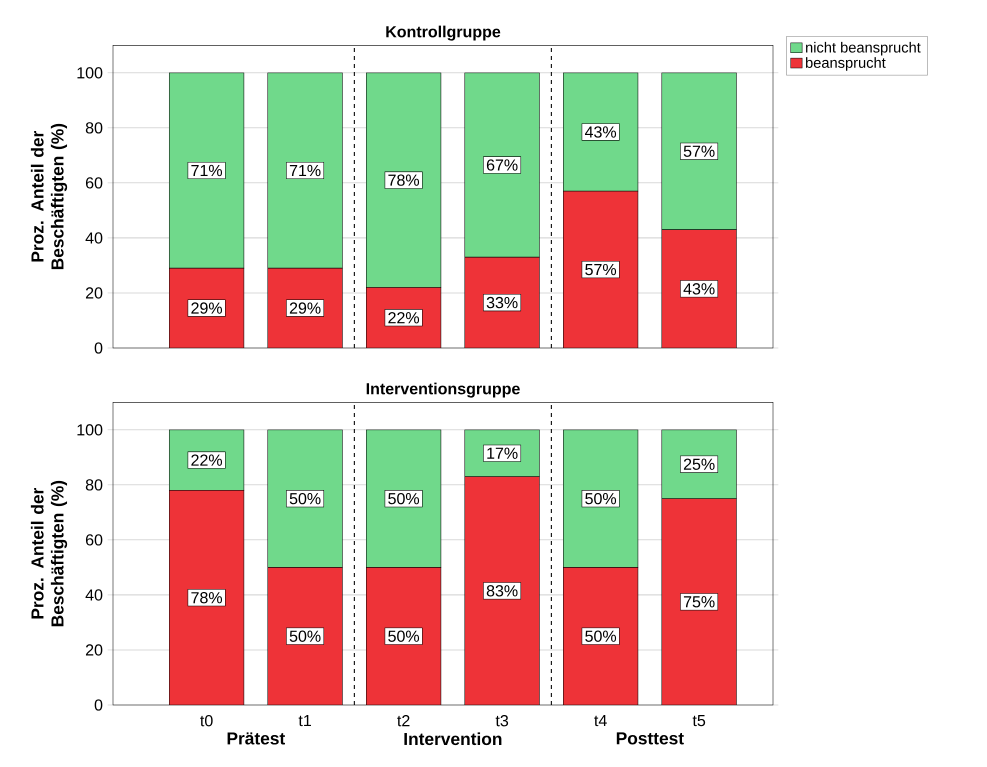  Describe the element at coordinates (206, 720) in the screenshot. I see `x-tick-label: t0` at that location.